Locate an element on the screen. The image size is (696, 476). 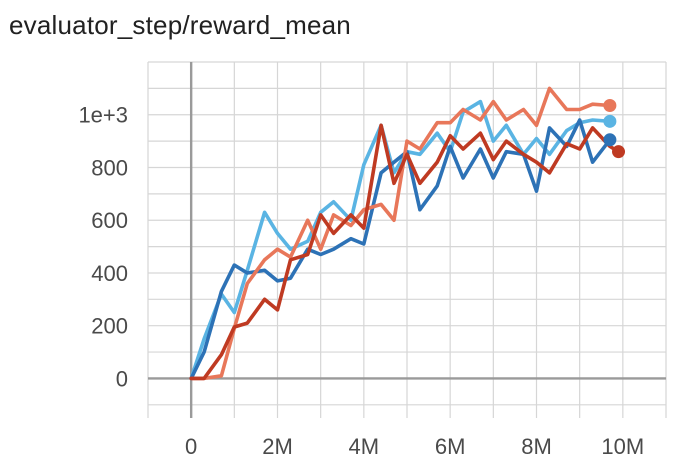
y-tick-label: 400 is located at coordinates (109, 273).